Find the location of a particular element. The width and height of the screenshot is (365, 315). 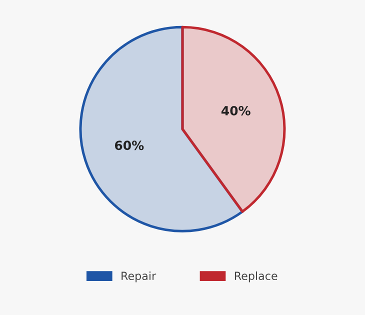

data-label: 60% is located at coordinates (129, 145).